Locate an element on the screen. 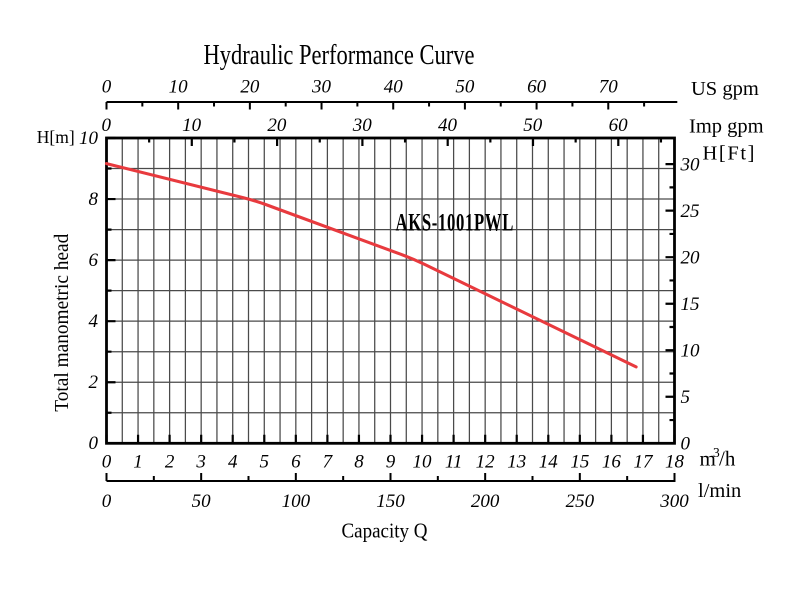 The height and width of the screenshot is (600, 798). svg-text: l/min is located at coordinates (719, 491).